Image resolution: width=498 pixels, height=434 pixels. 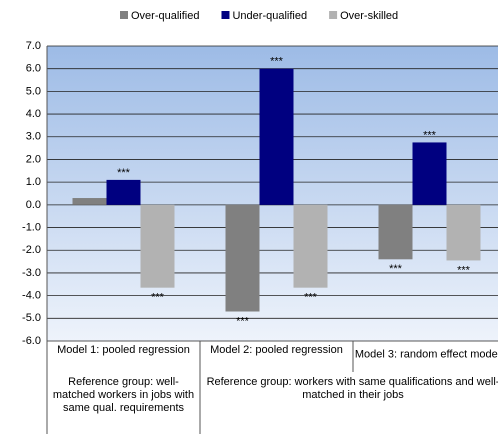 What do you see at coordinates (426, 354) in the screenshot?
I see `x-category-label: Model 3: random effect modelc` at bounding box center [426, 354].